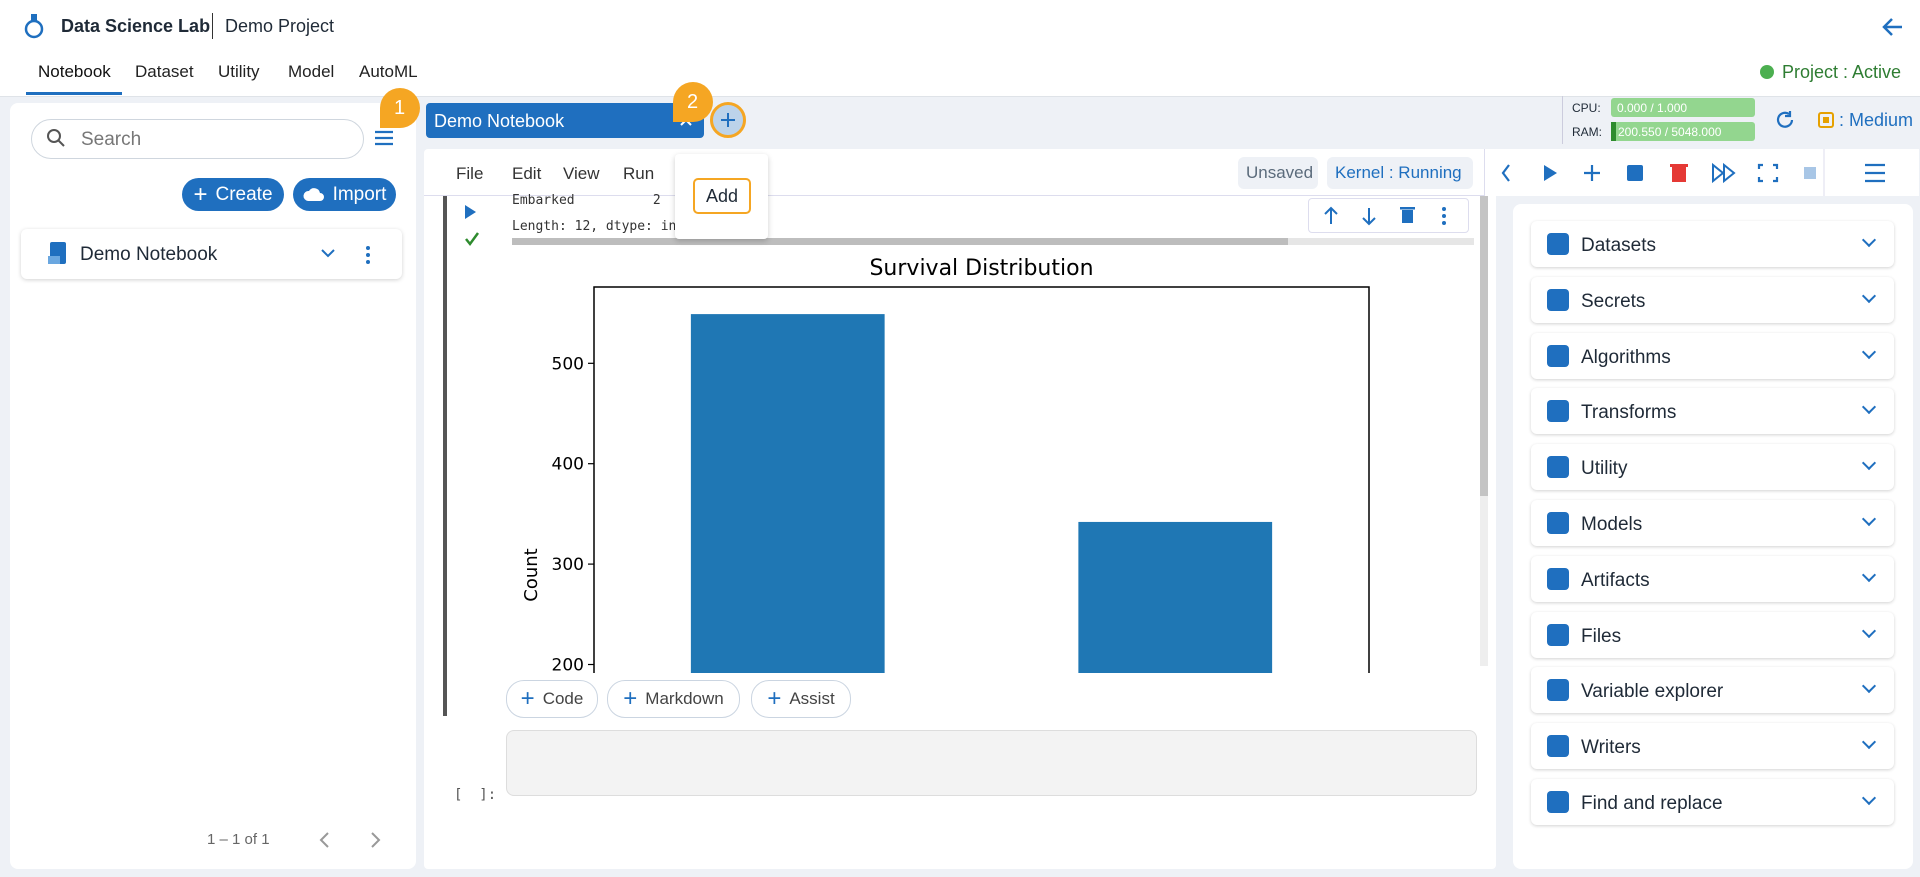 The width and height of the screenshot is (1920, 877). What do you see at coordinates (563, 698) in the screenshot?
I see `add-cell-label: Code` at bounding box center [563, 698].